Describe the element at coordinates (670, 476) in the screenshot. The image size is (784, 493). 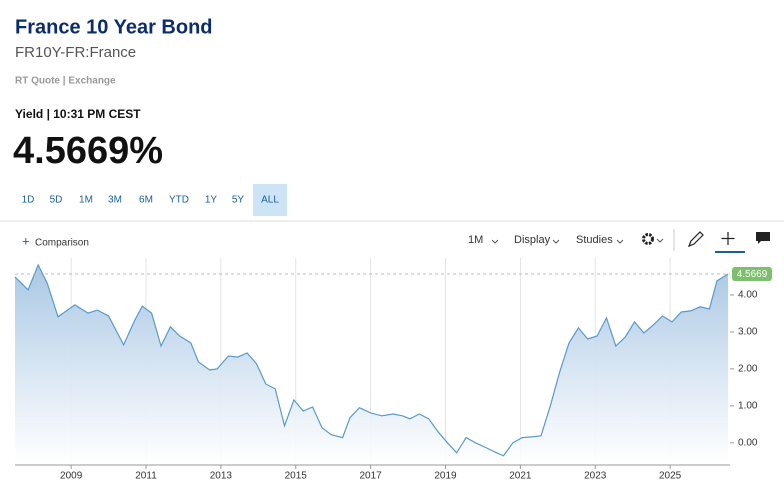
I see `x-tick-label: 2025` at that location.